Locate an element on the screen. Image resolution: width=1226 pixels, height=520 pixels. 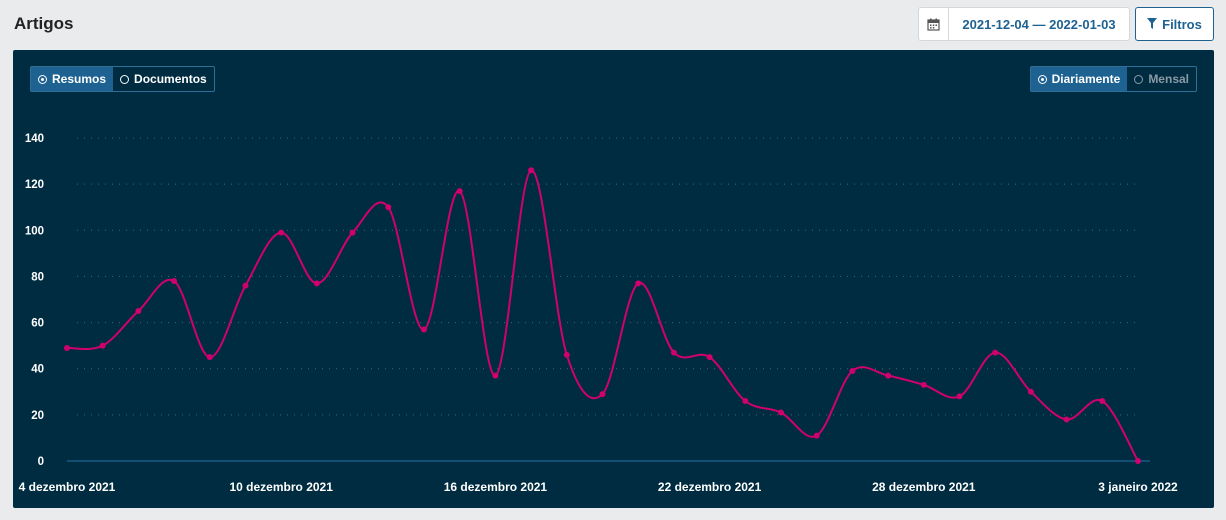
page-title: Artigos is located at coordinates (44, 23).